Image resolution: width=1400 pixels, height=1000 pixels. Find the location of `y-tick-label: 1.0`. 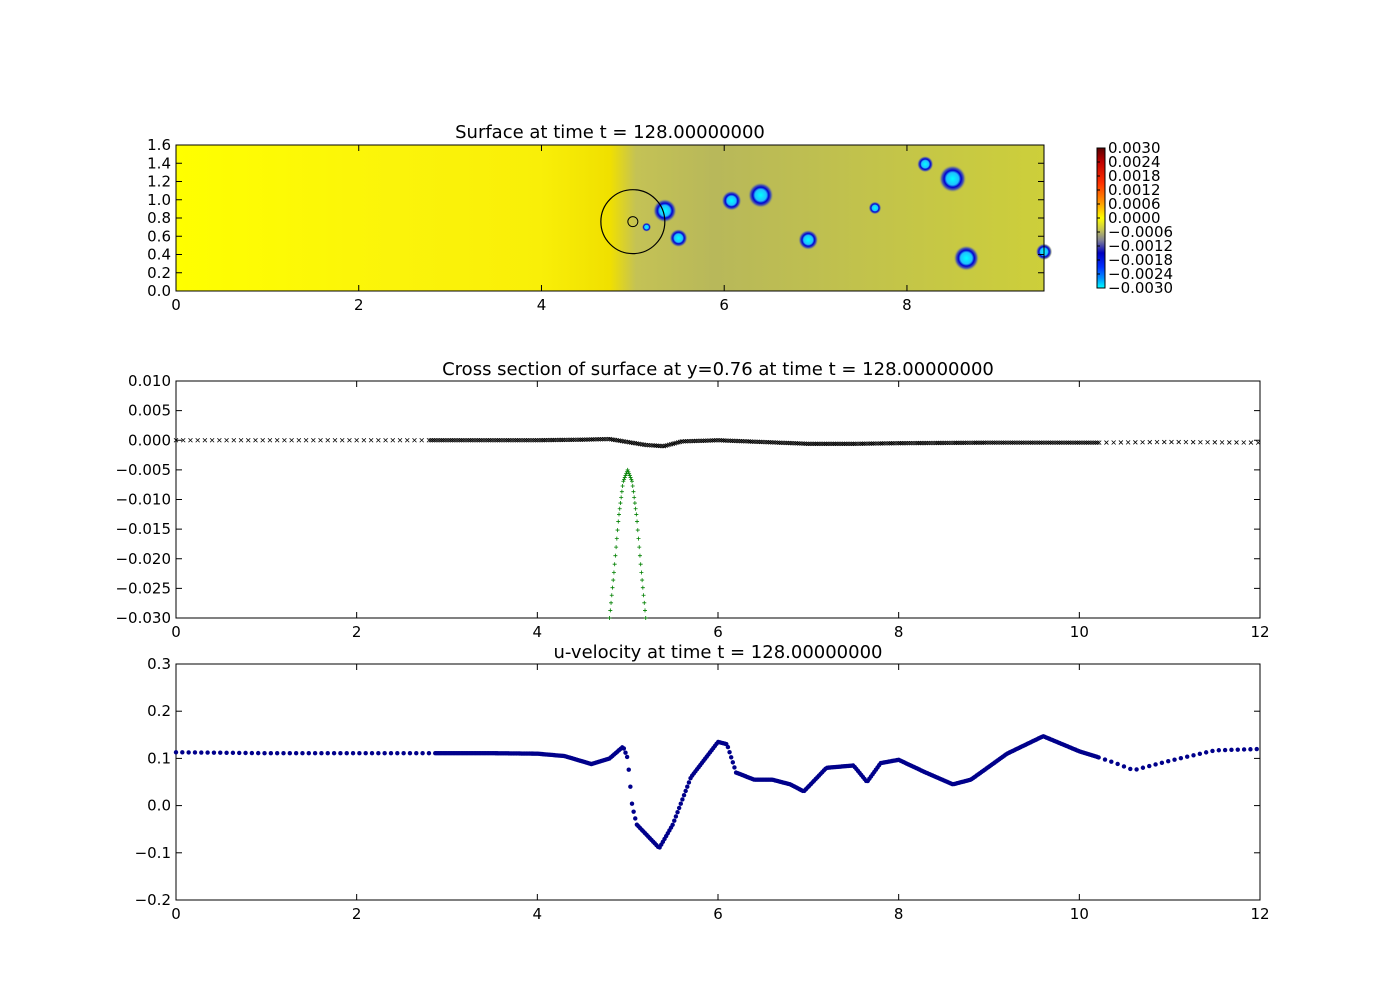

y-tick-label: 1.0 is located at coordinates (159, 200).